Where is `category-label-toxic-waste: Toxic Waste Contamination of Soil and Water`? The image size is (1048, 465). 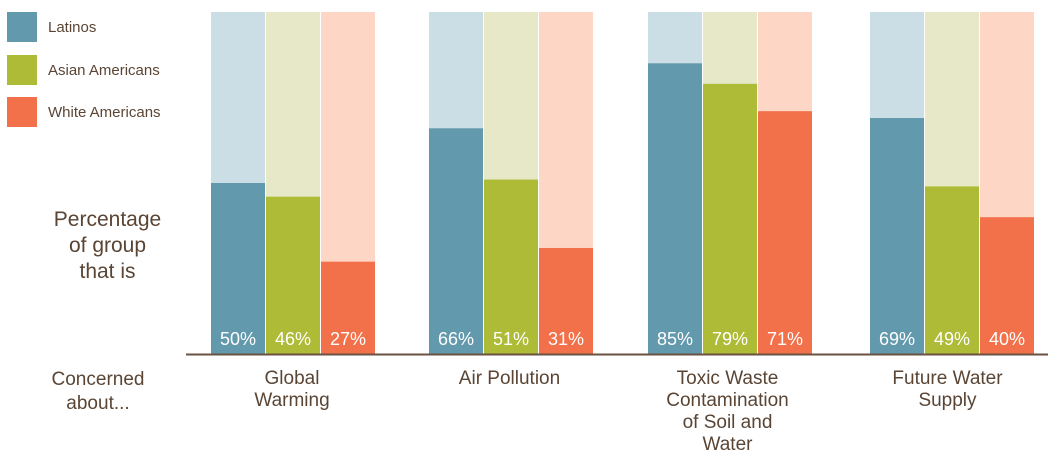
category-label-toxic-waste: Toxic Waste Contamination of Soil and Water is located at coordinates (727, 411).